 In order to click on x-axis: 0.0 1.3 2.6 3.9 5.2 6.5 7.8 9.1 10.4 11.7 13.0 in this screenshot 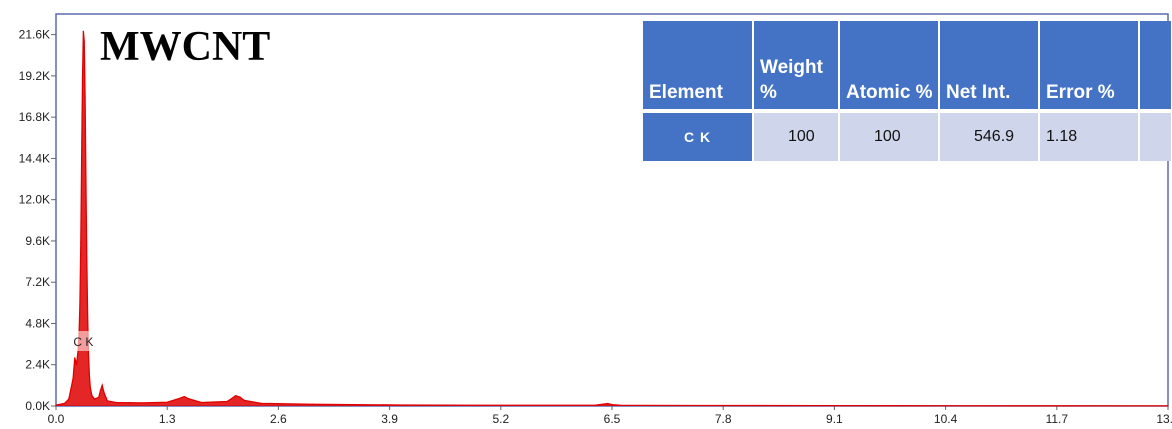, I will do `click(610, 416)`.